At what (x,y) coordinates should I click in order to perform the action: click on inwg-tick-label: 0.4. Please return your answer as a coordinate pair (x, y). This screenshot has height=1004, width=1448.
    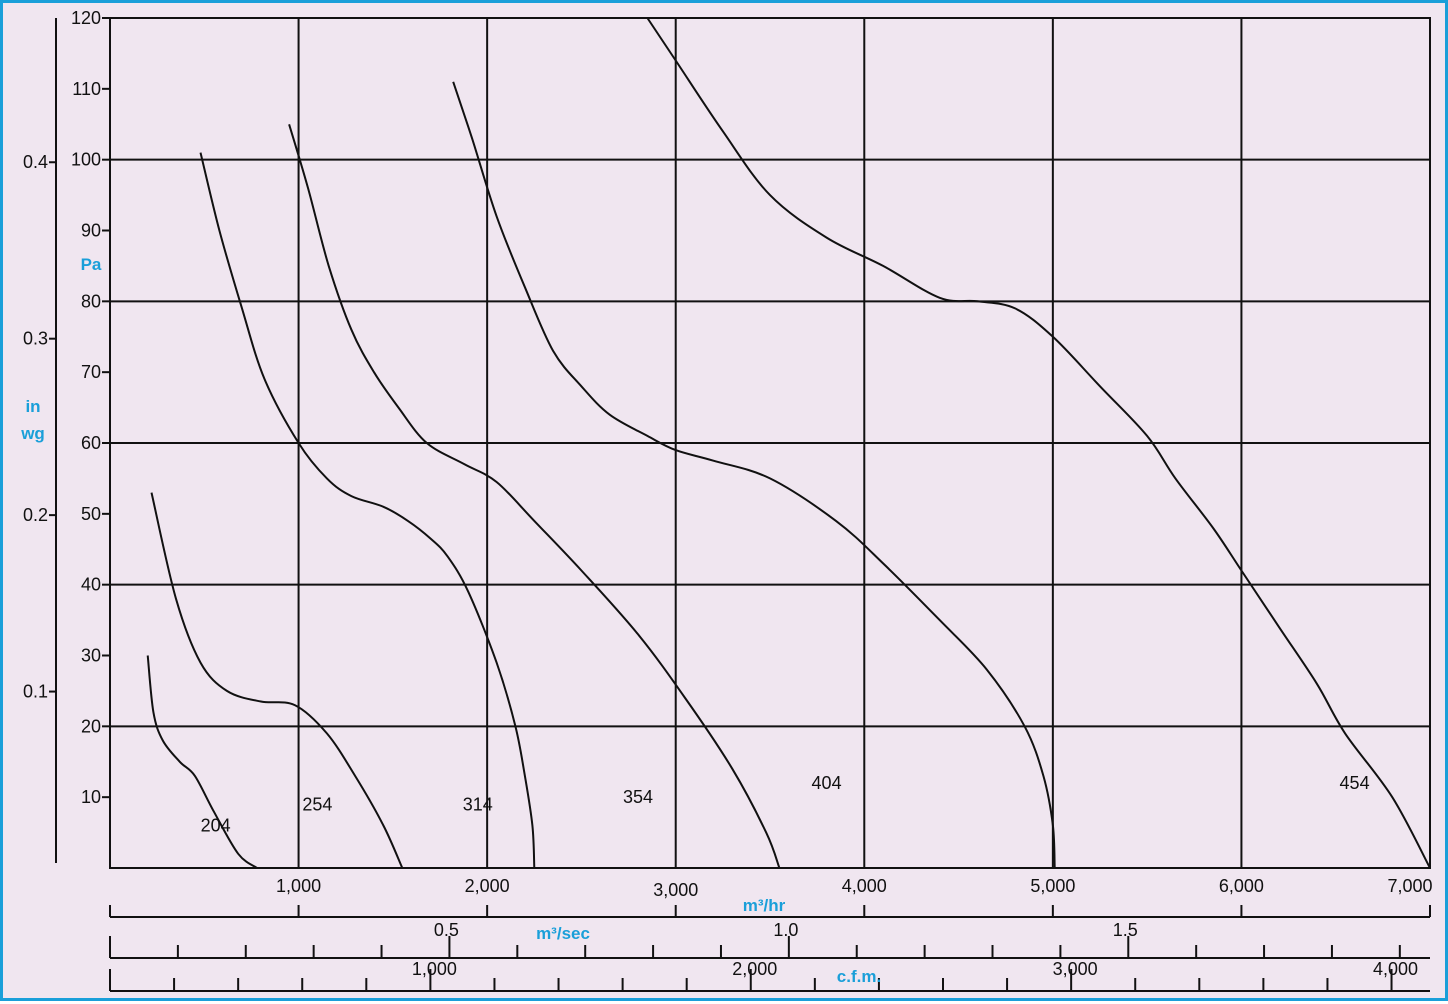
    Looking at the image, I should click on (35, 162).